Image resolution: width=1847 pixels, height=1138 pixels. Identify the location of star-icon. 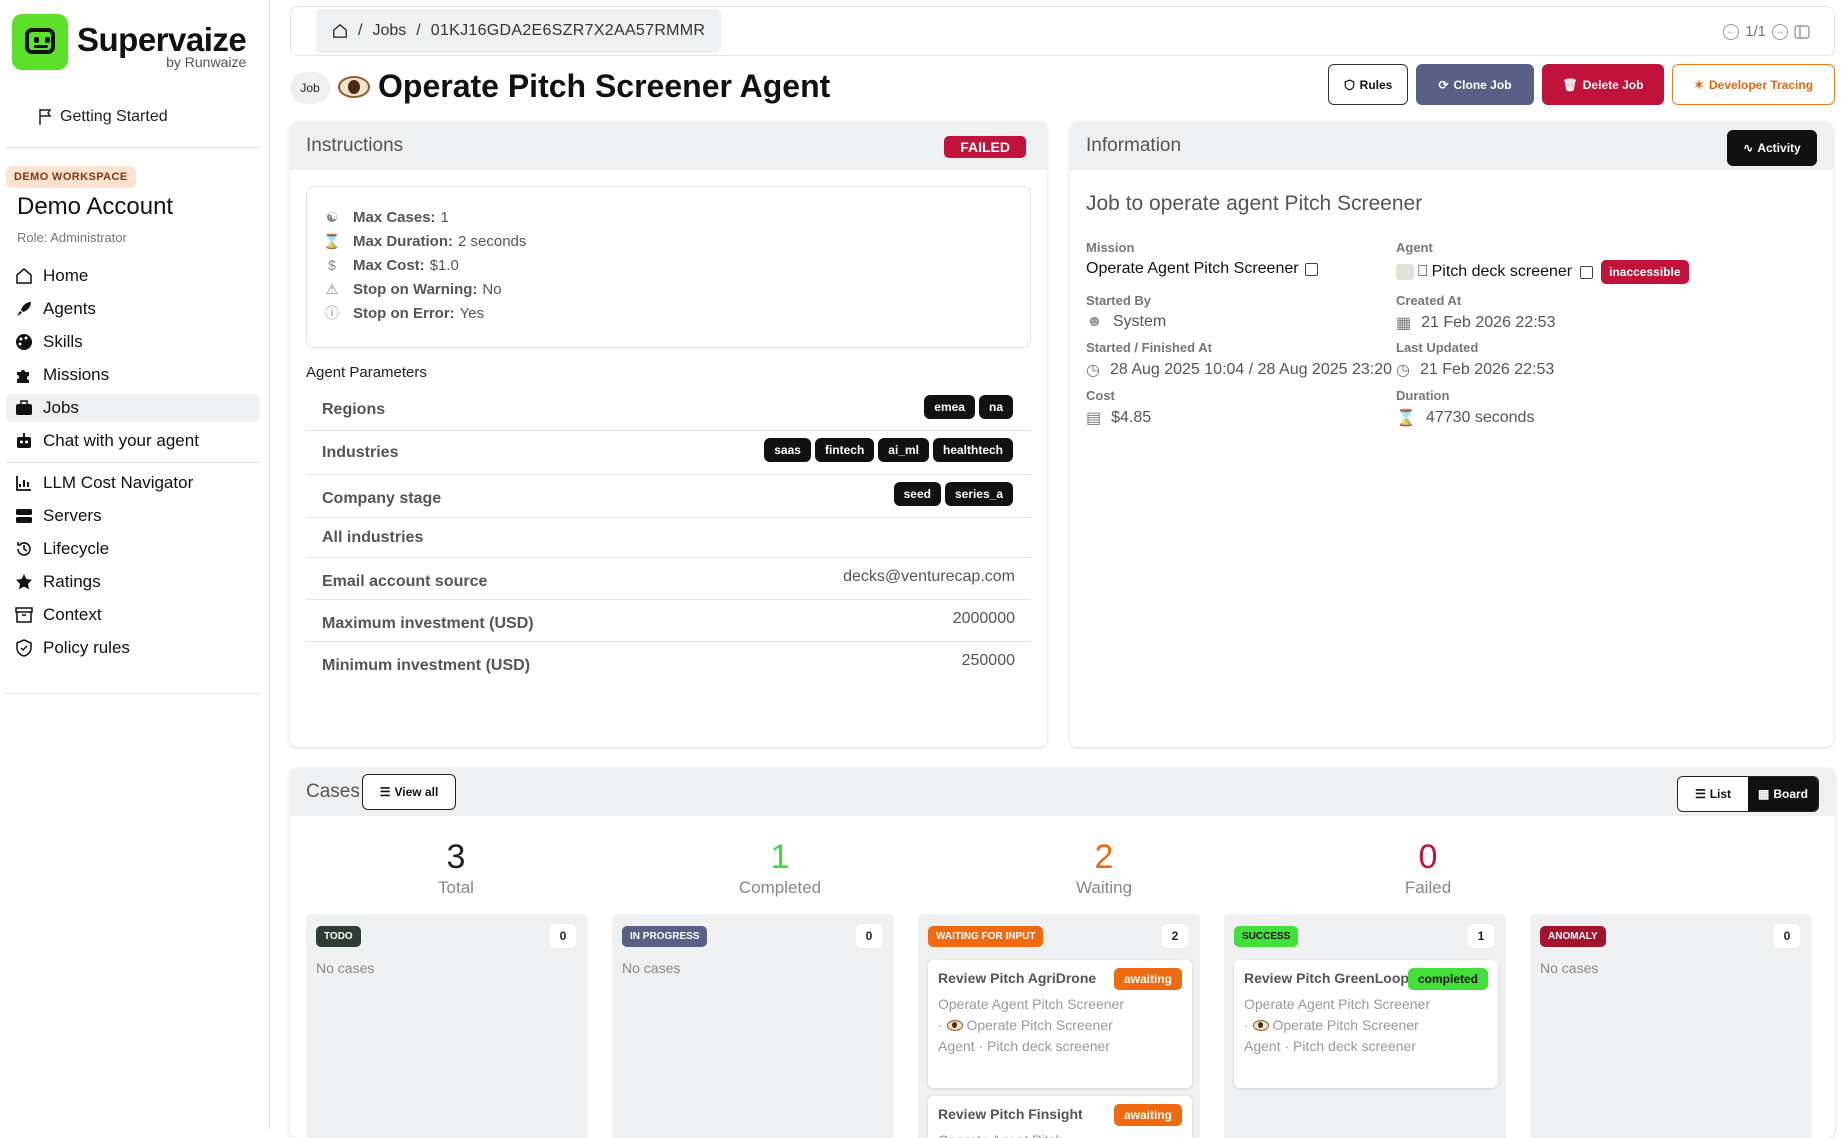
(24, 582).